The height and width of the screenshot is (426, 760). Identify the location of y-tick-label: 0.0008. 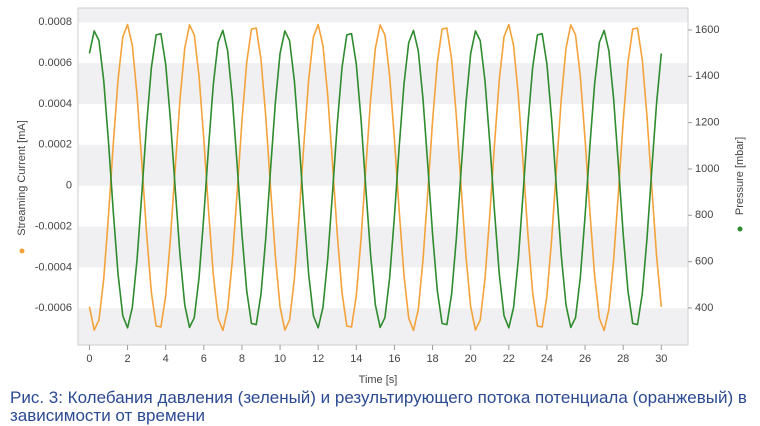
(55, 22).